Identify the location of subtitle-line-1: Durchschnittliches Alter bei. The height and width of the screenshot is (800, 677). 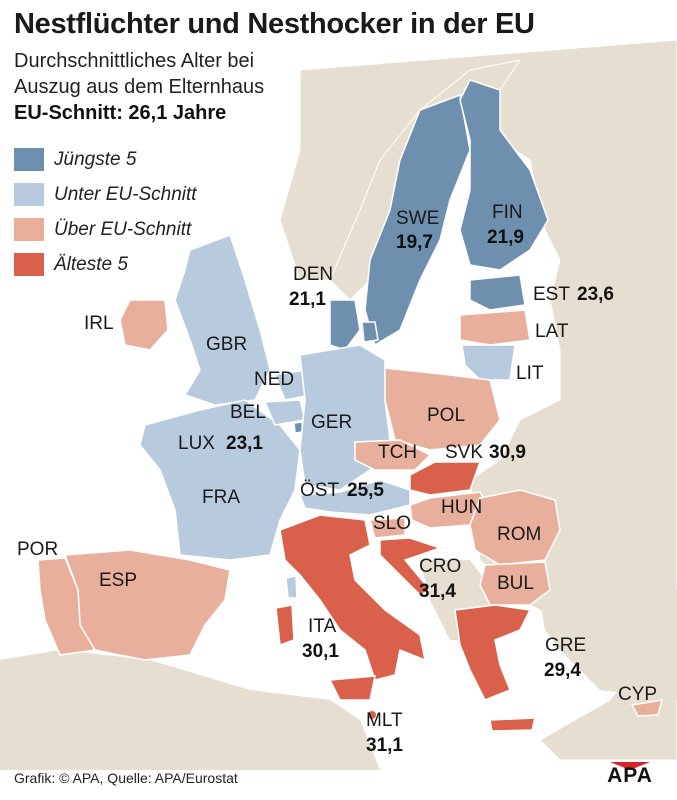
(134, 61).